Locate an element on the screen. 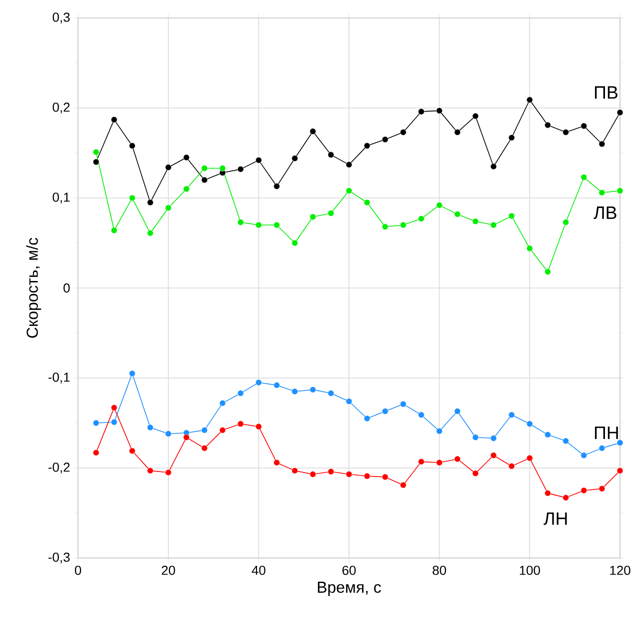  x-tick-label: 40 is located at coordinates (259, 570).